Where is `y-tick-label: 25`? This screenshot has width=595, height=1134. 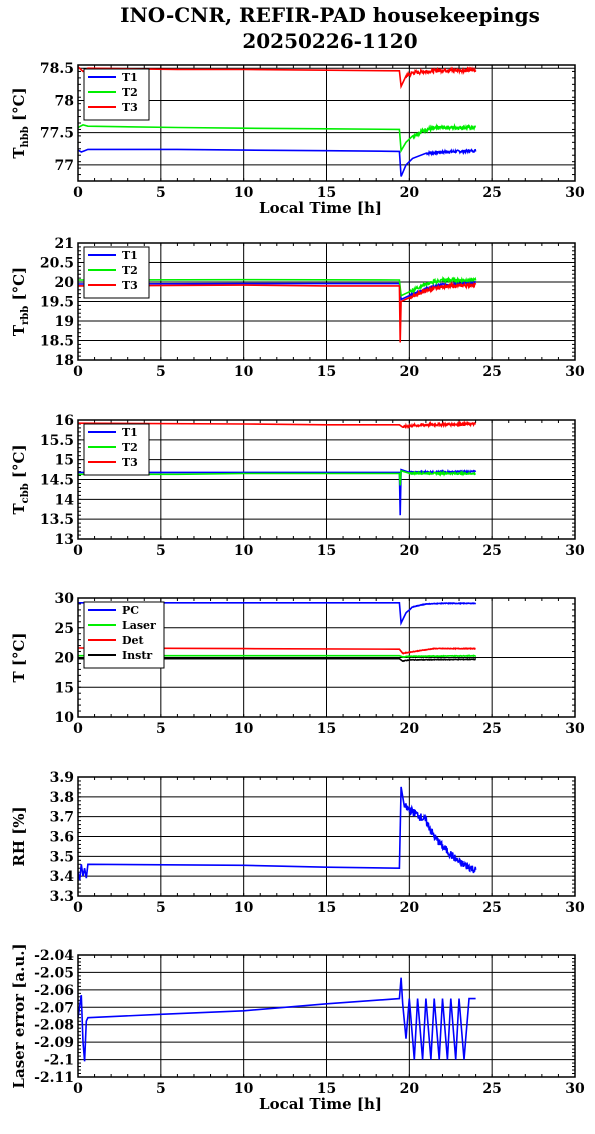
y-tick-label: 25 is located at coordinates (64, 629).